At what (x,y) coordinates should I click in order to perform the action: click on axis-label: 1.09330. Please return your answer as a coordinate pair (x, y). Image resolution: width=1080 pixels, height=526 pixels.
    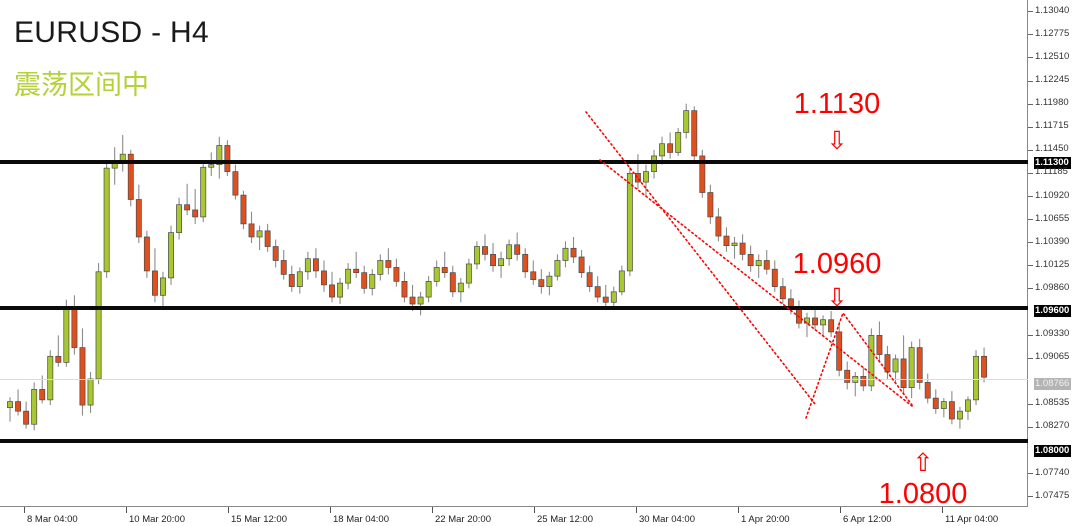
    Looking at the image, I should click on (1052, 333).